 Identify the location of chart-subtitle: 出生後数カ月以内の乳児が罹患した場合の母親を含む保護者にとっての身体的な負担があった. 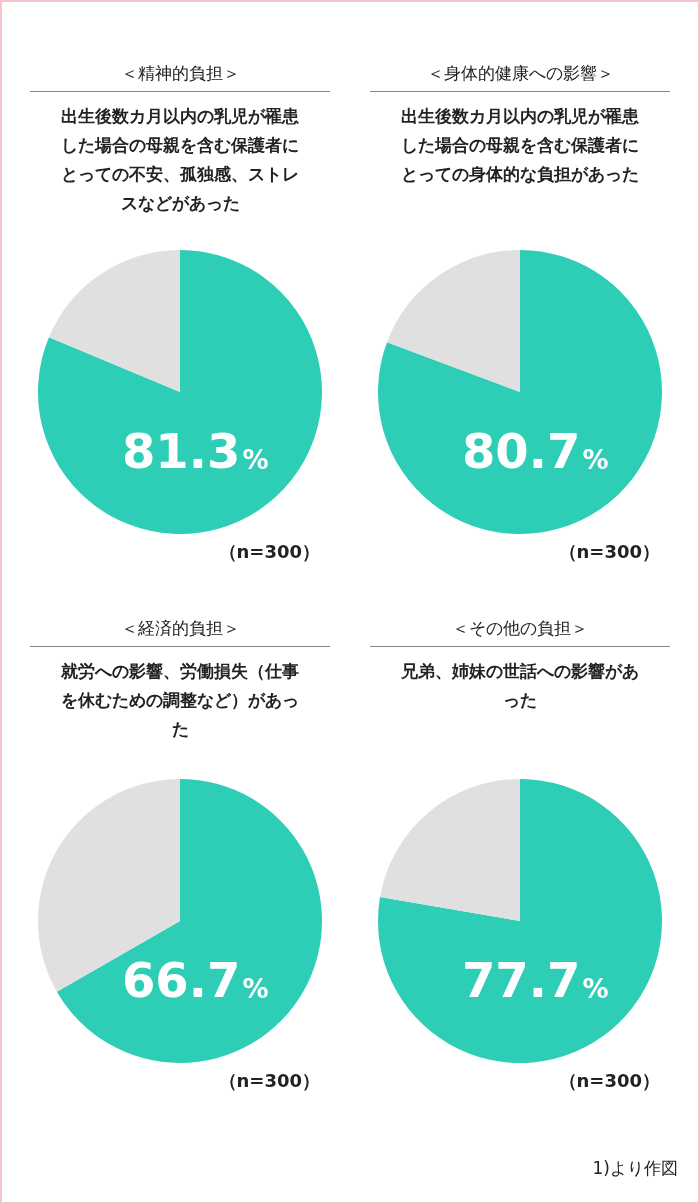
(520, 145).